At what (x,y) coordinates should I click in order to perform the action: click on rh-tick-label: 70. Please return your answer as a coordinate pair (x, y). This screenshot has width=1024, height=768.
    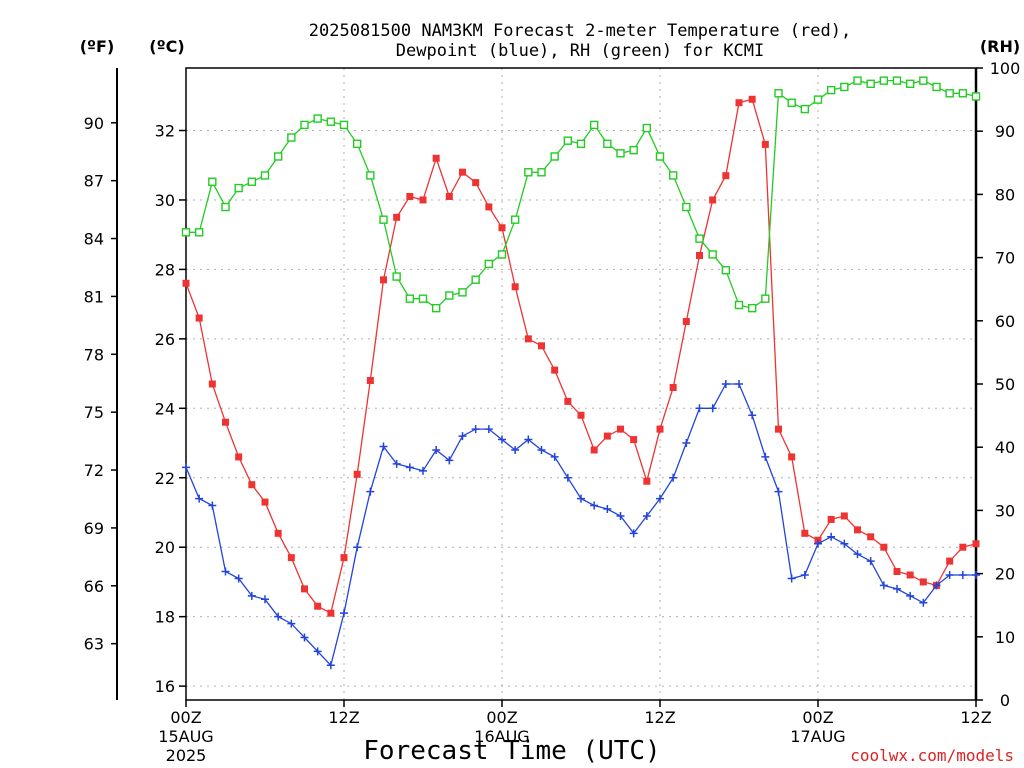
    Looking at the image, I should click on (1005, 258).